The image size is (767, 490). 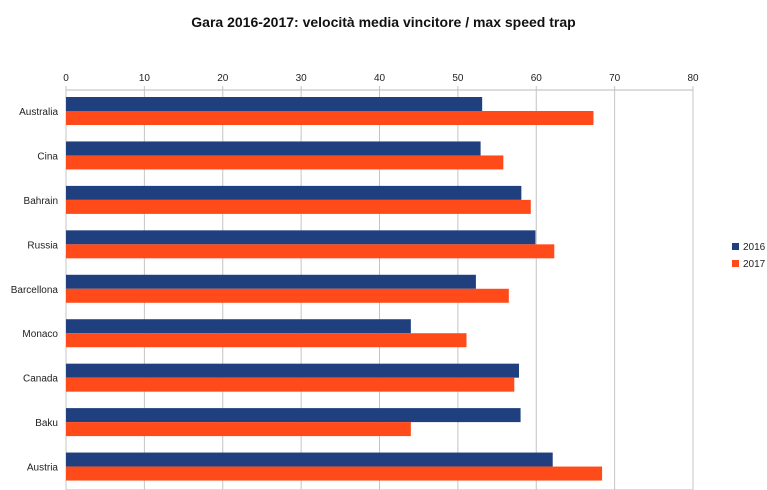 I want to click on y-tick-label: Cina, so click(x=47, y=156).